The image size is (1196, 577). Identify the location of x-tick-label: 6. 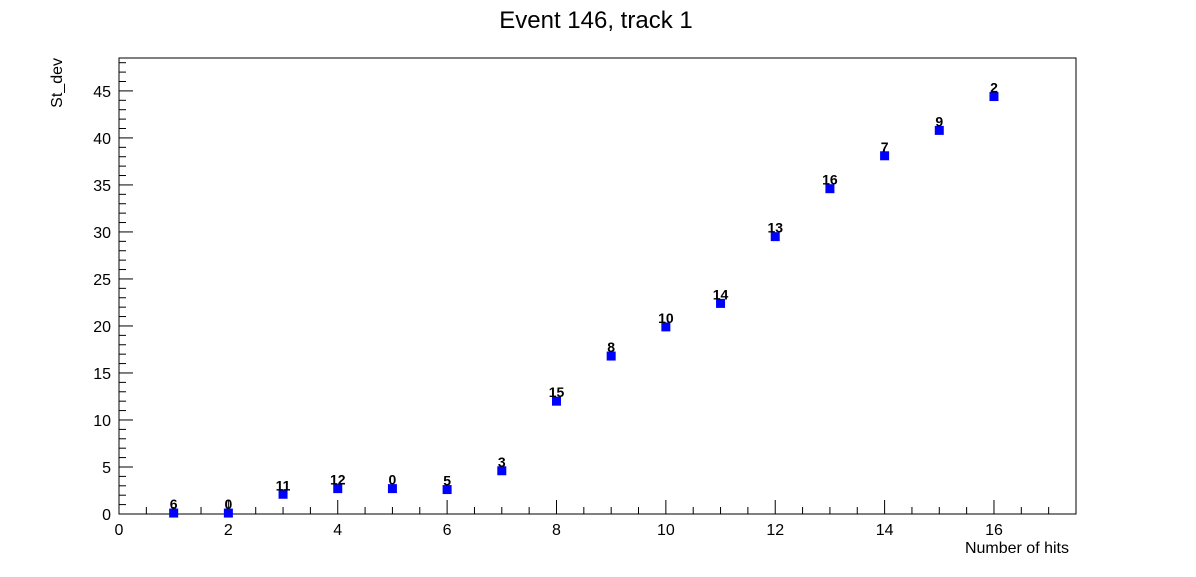
(447, 530).